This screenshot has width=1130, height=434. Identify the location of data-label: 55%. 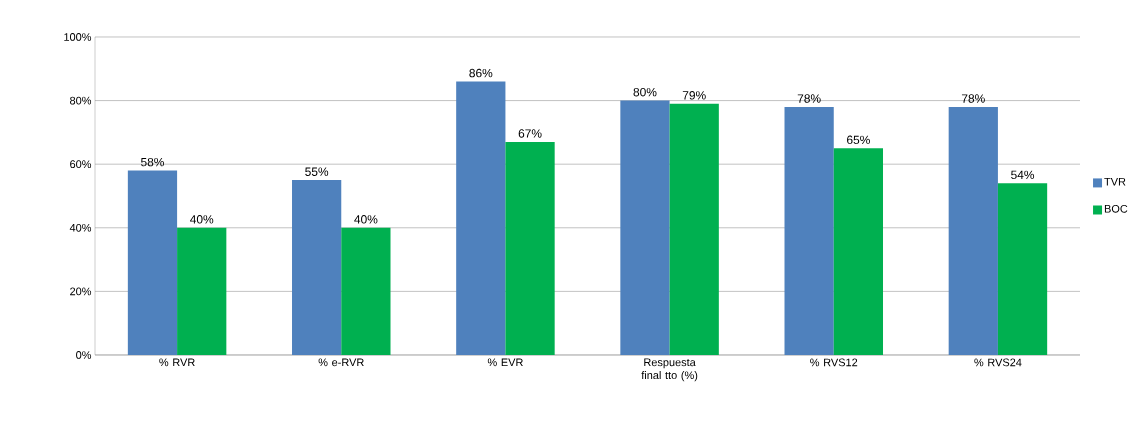
(317, 171).